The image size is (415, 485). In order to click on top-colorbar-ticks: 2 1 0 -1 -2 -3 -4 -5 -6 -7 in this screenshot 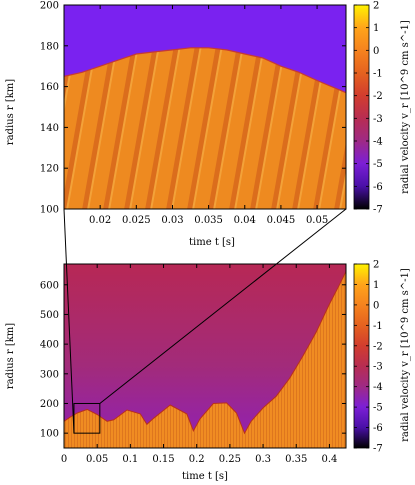, I will do `click(368, 108)`.